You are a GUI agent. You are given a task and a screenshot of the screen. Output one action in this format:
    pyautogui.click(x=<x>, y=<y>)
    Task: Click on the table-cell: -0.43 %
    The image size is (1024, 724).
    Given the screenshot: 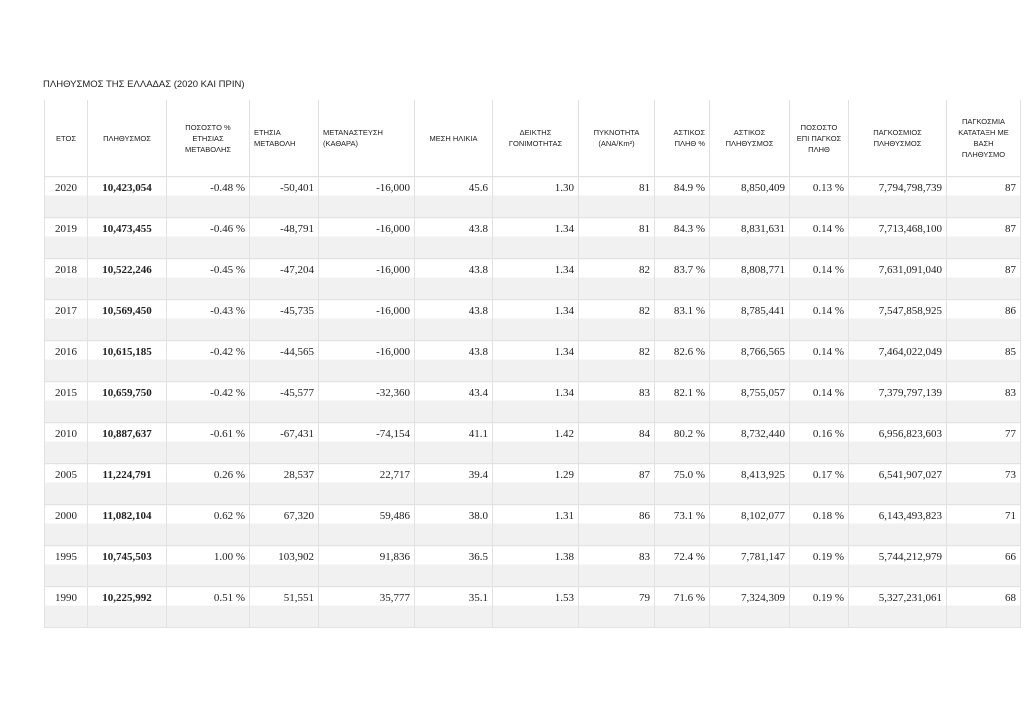 What is the action you would take?
    pyautogui.click(x=208, y=320)
    